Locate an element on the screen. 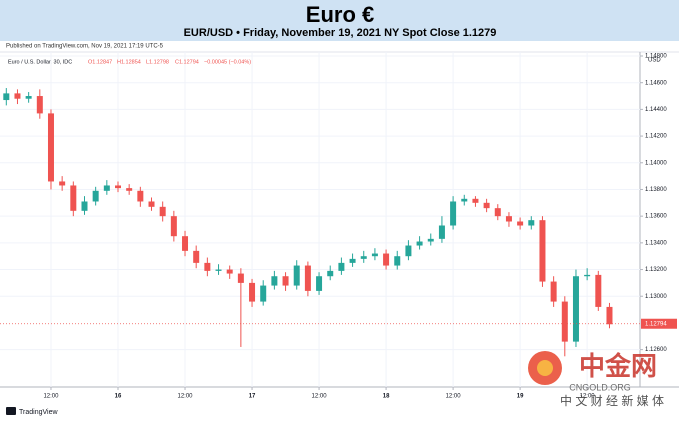  y-tick-label: 1.13600 is located at coordinates (656, 217).